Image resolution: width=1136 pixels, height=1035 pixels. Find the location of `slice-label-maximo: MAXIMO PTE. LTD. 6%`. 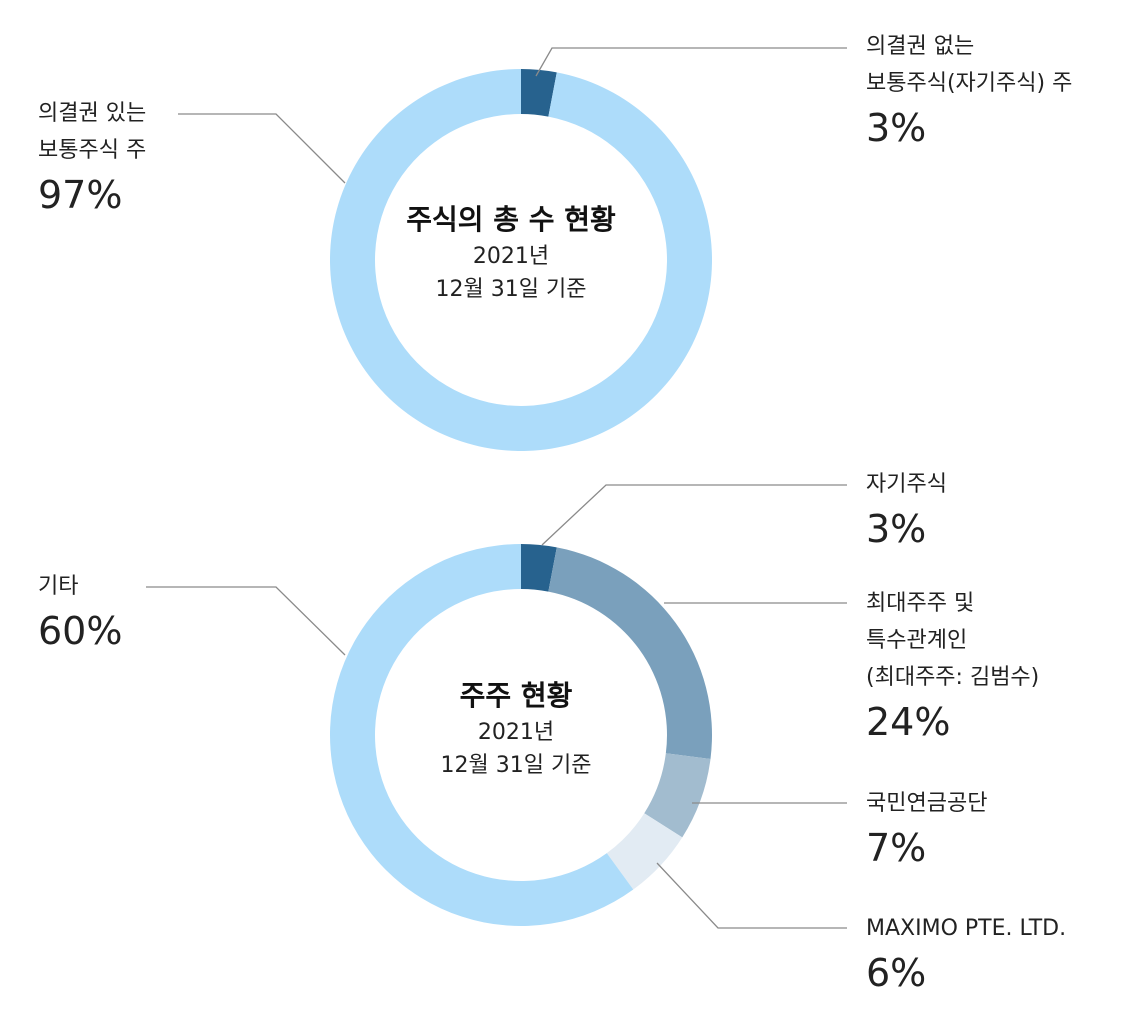

slice-label-maximo: MAXIMO PTE. LTD. 6% is located at coordinates (966, 954).